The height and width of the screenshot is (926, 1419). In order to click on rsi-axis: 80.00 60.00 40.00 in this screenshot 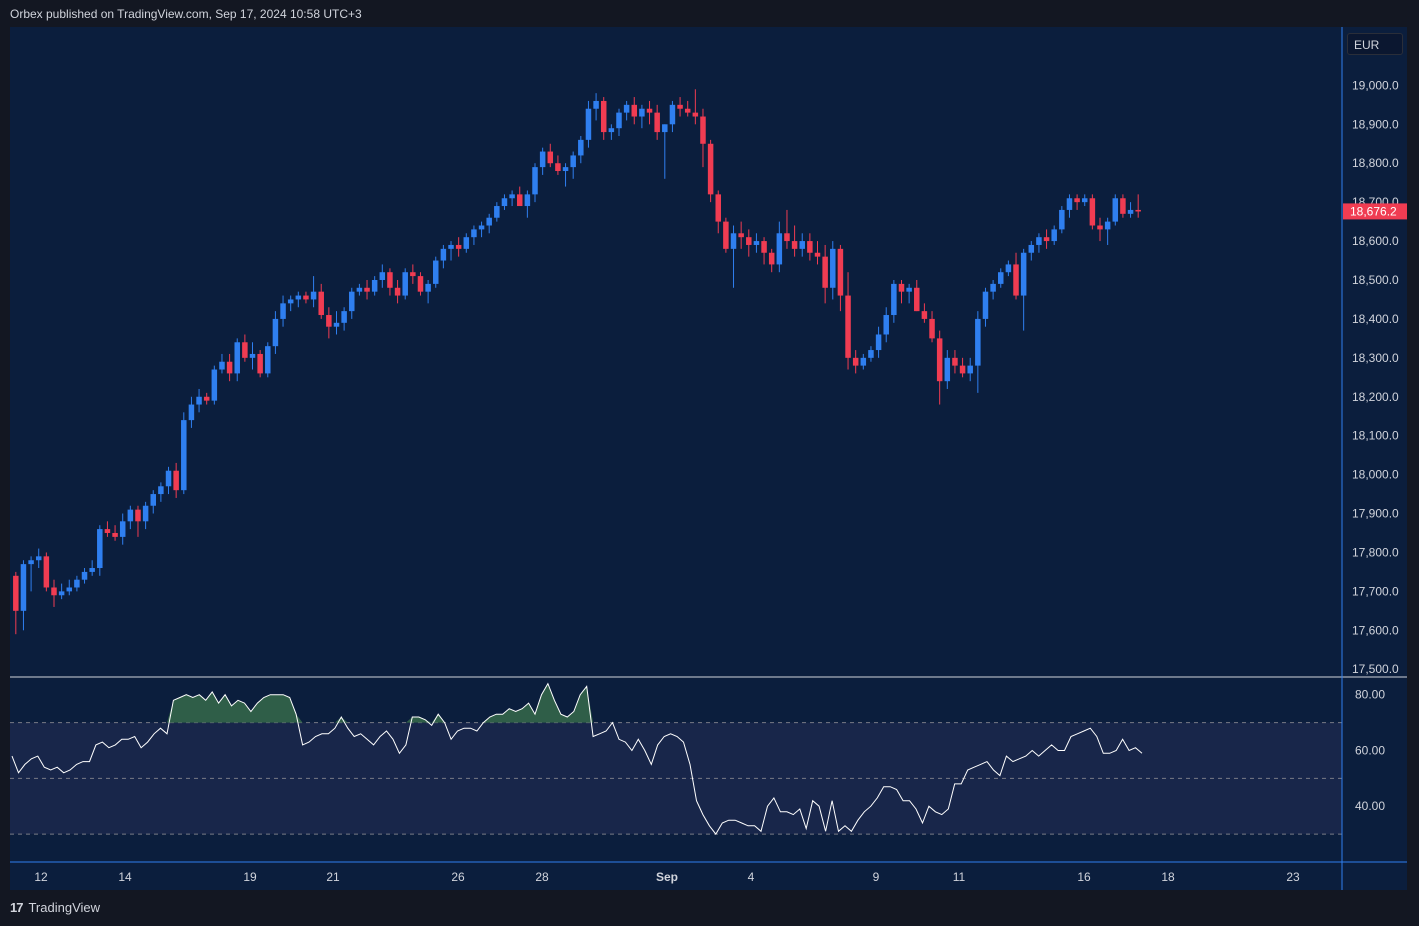, I will do `click(1370, 751)`.